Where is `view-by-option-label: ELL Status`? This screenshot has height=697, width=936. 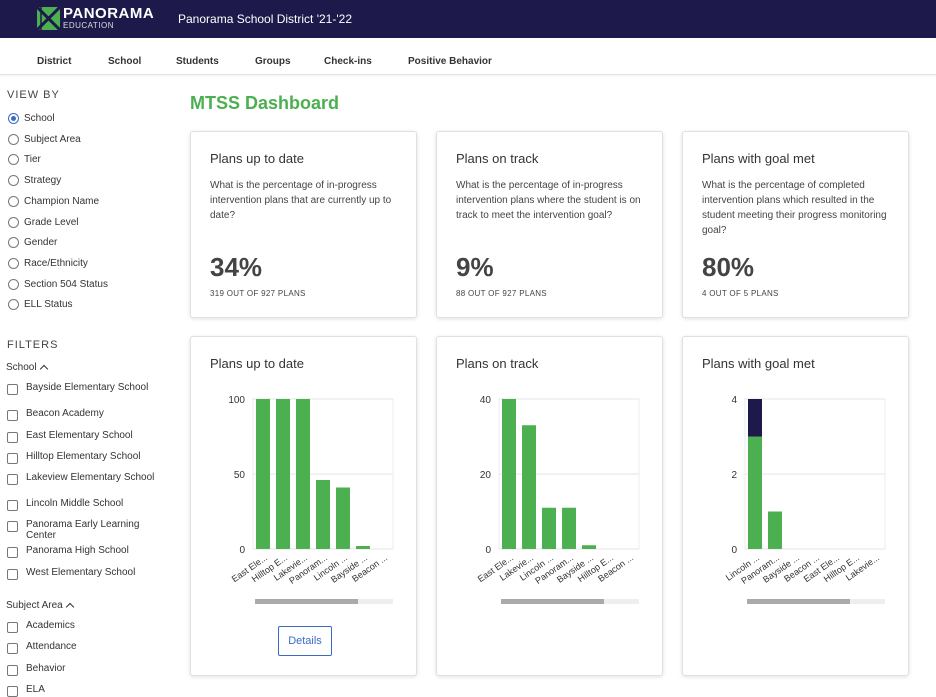 view-by-option-label: ELL Status is located at coordinates (48, 305).